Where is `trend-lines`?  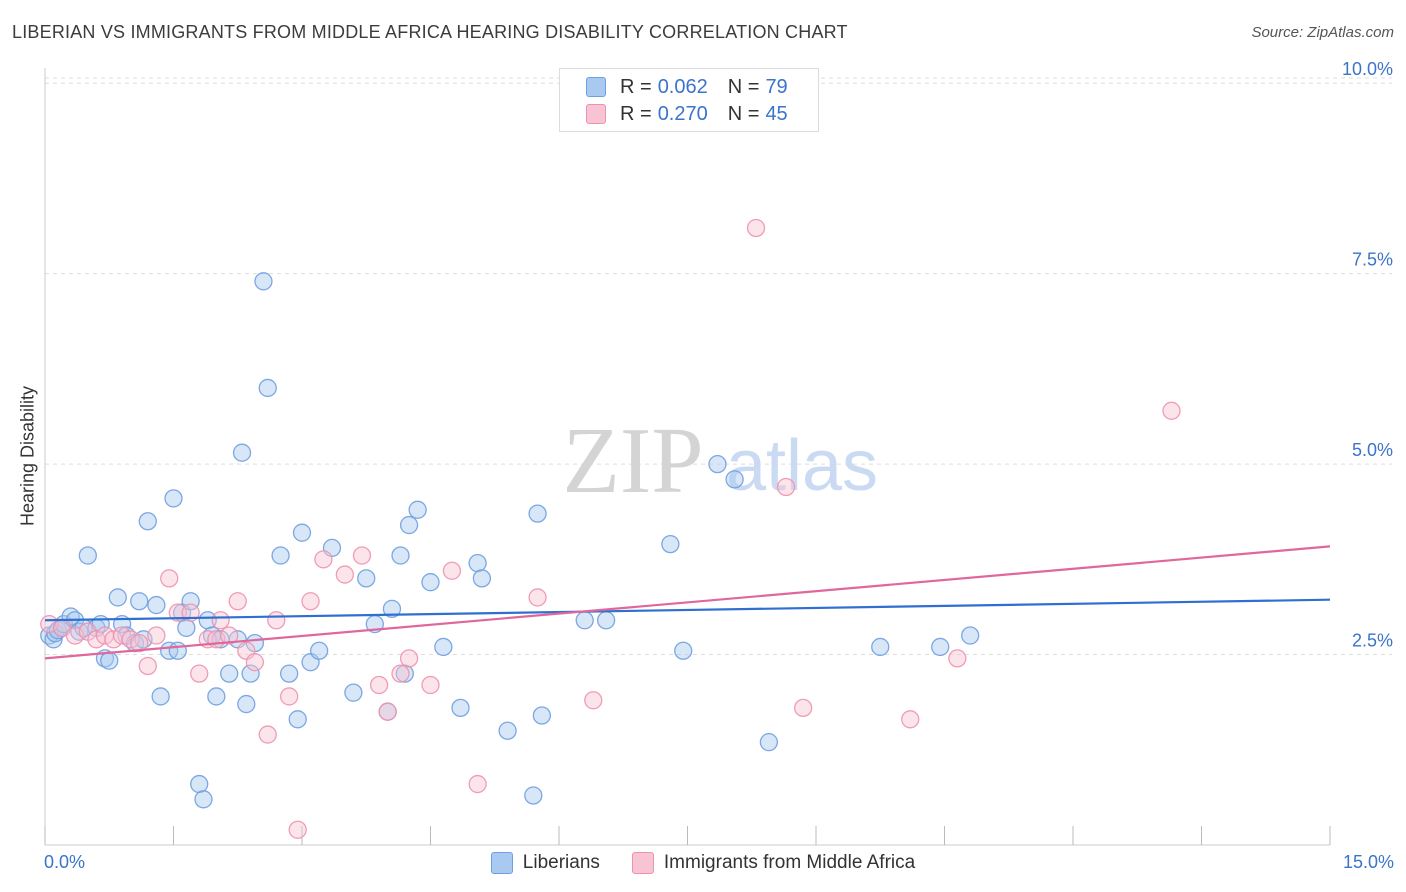 trend-lines is located at coordinates (687, 602).